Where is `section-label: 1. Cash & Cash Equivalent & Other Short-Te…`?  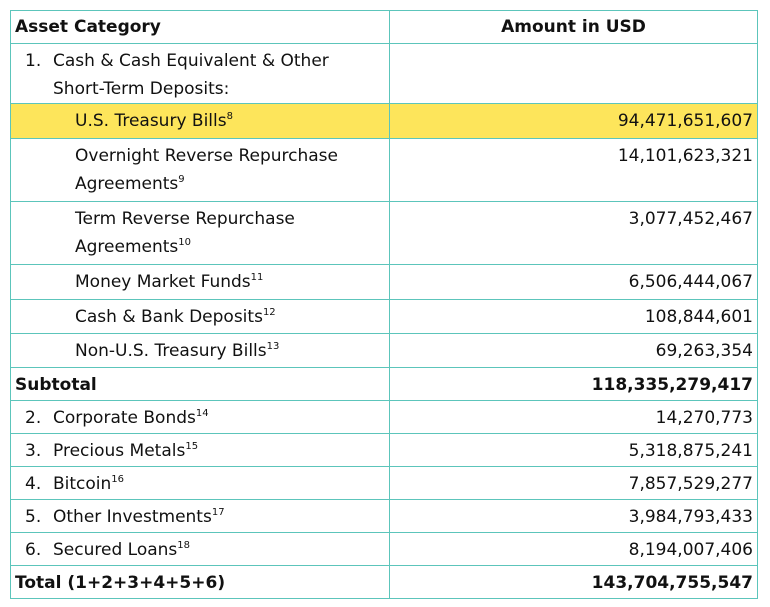
section-label: 1. Cash & Cash Equivalent & Other Short-Te… is located at coordinates (200, 73).